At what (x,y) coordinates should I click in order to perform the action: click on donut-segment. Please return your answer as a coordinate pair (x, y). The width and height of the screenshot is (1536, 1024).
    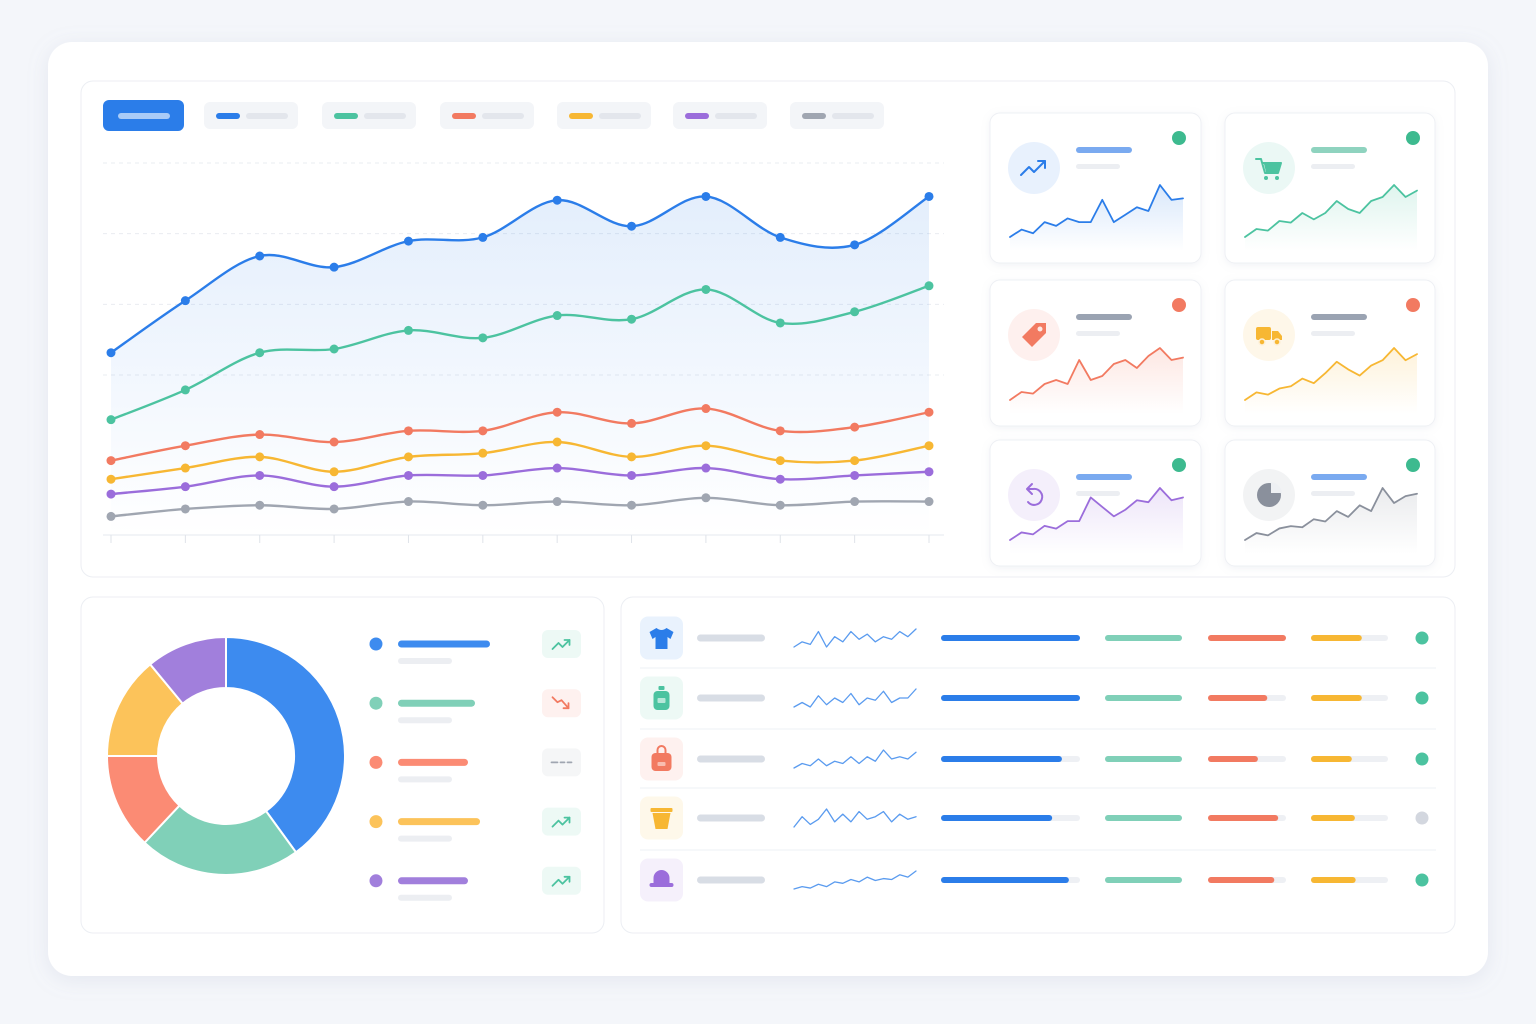
    Looking at the image, I should click on (220, 840).